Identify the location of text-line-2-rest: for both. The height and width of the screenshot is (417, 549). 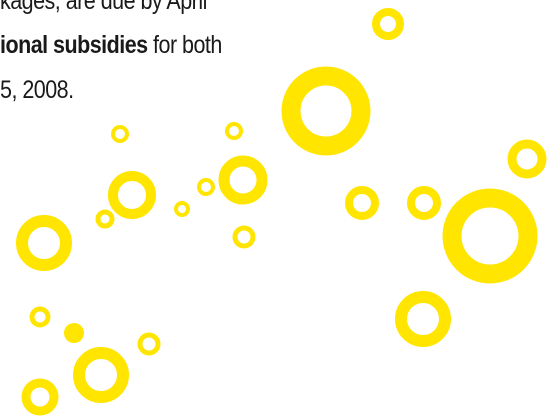
(184, 45).